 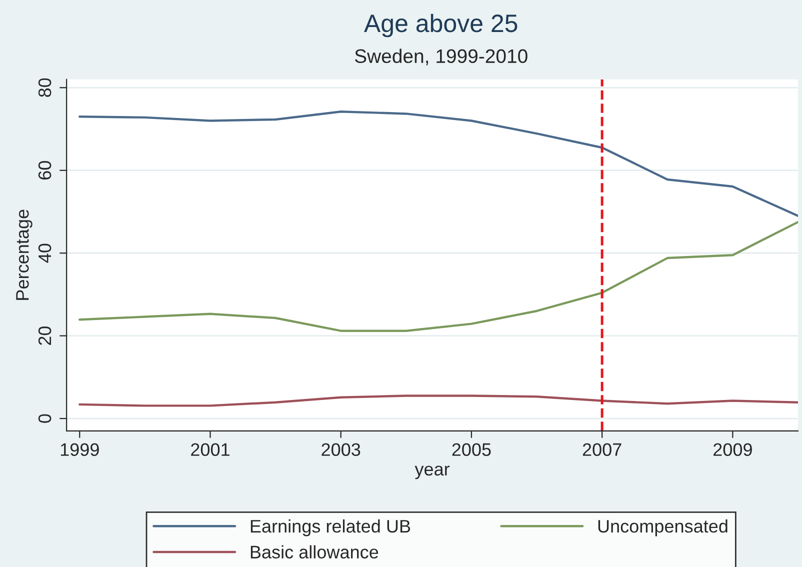 I want to click on y-tick-label: 0, so click(x=45, y=418).